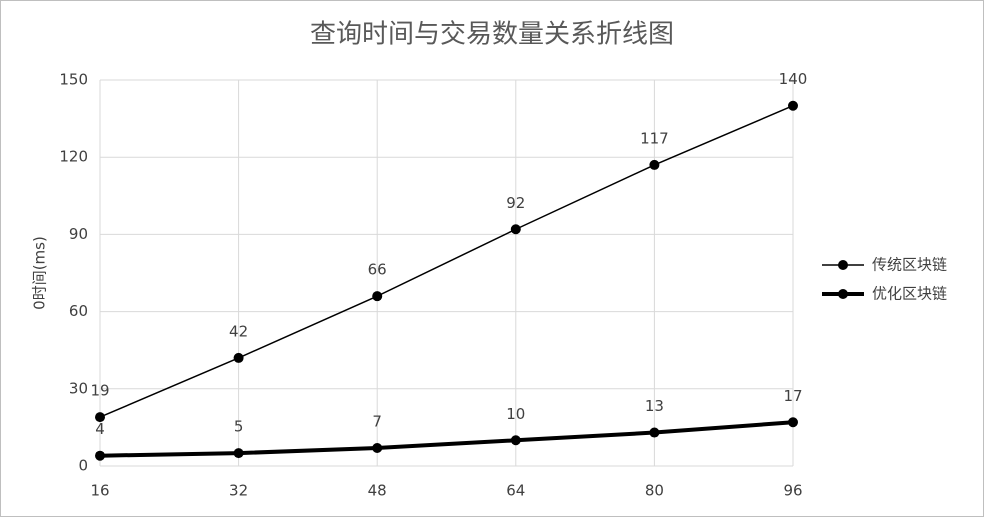  I want to click on y-tick-label: 30, so click(78, 388).